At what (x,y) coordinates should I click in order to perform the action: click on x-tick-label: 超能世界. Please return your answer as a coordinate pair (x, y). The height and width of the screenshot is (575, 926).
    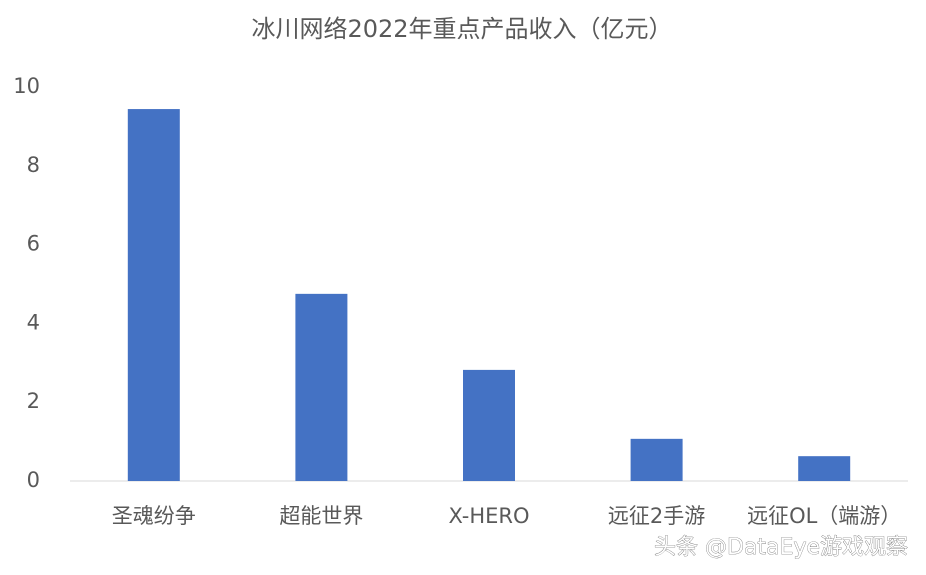
    Looking at the image, I should click on (321, 516).